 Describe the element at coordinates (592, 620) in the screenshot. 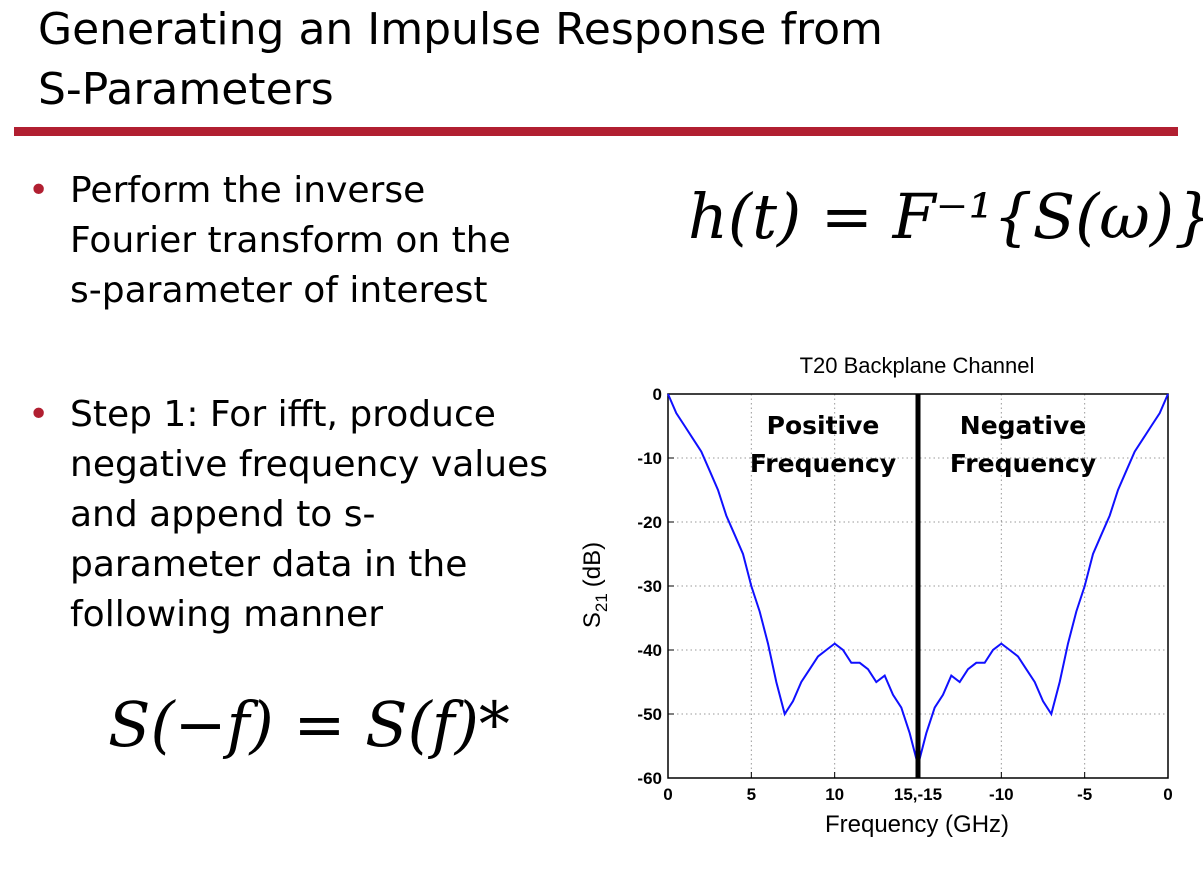

I see `y-axis-label-main: S` at that location.